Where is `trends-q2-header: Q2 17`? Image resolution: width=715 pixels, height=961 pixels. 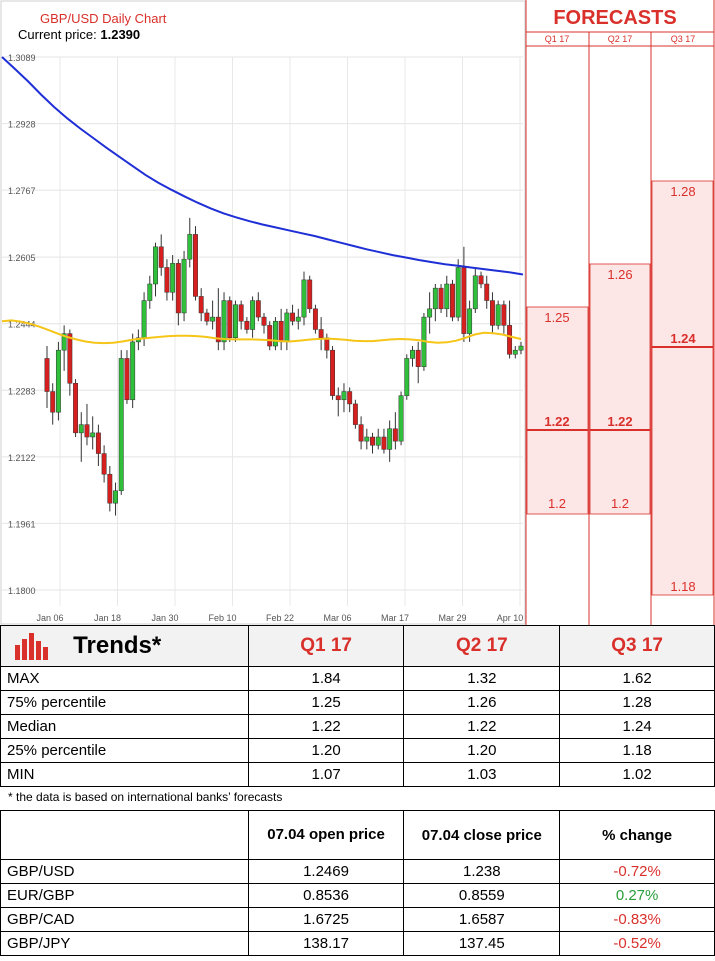 trends-q2-header: Q2 17 is located at coordinates (482, 646).